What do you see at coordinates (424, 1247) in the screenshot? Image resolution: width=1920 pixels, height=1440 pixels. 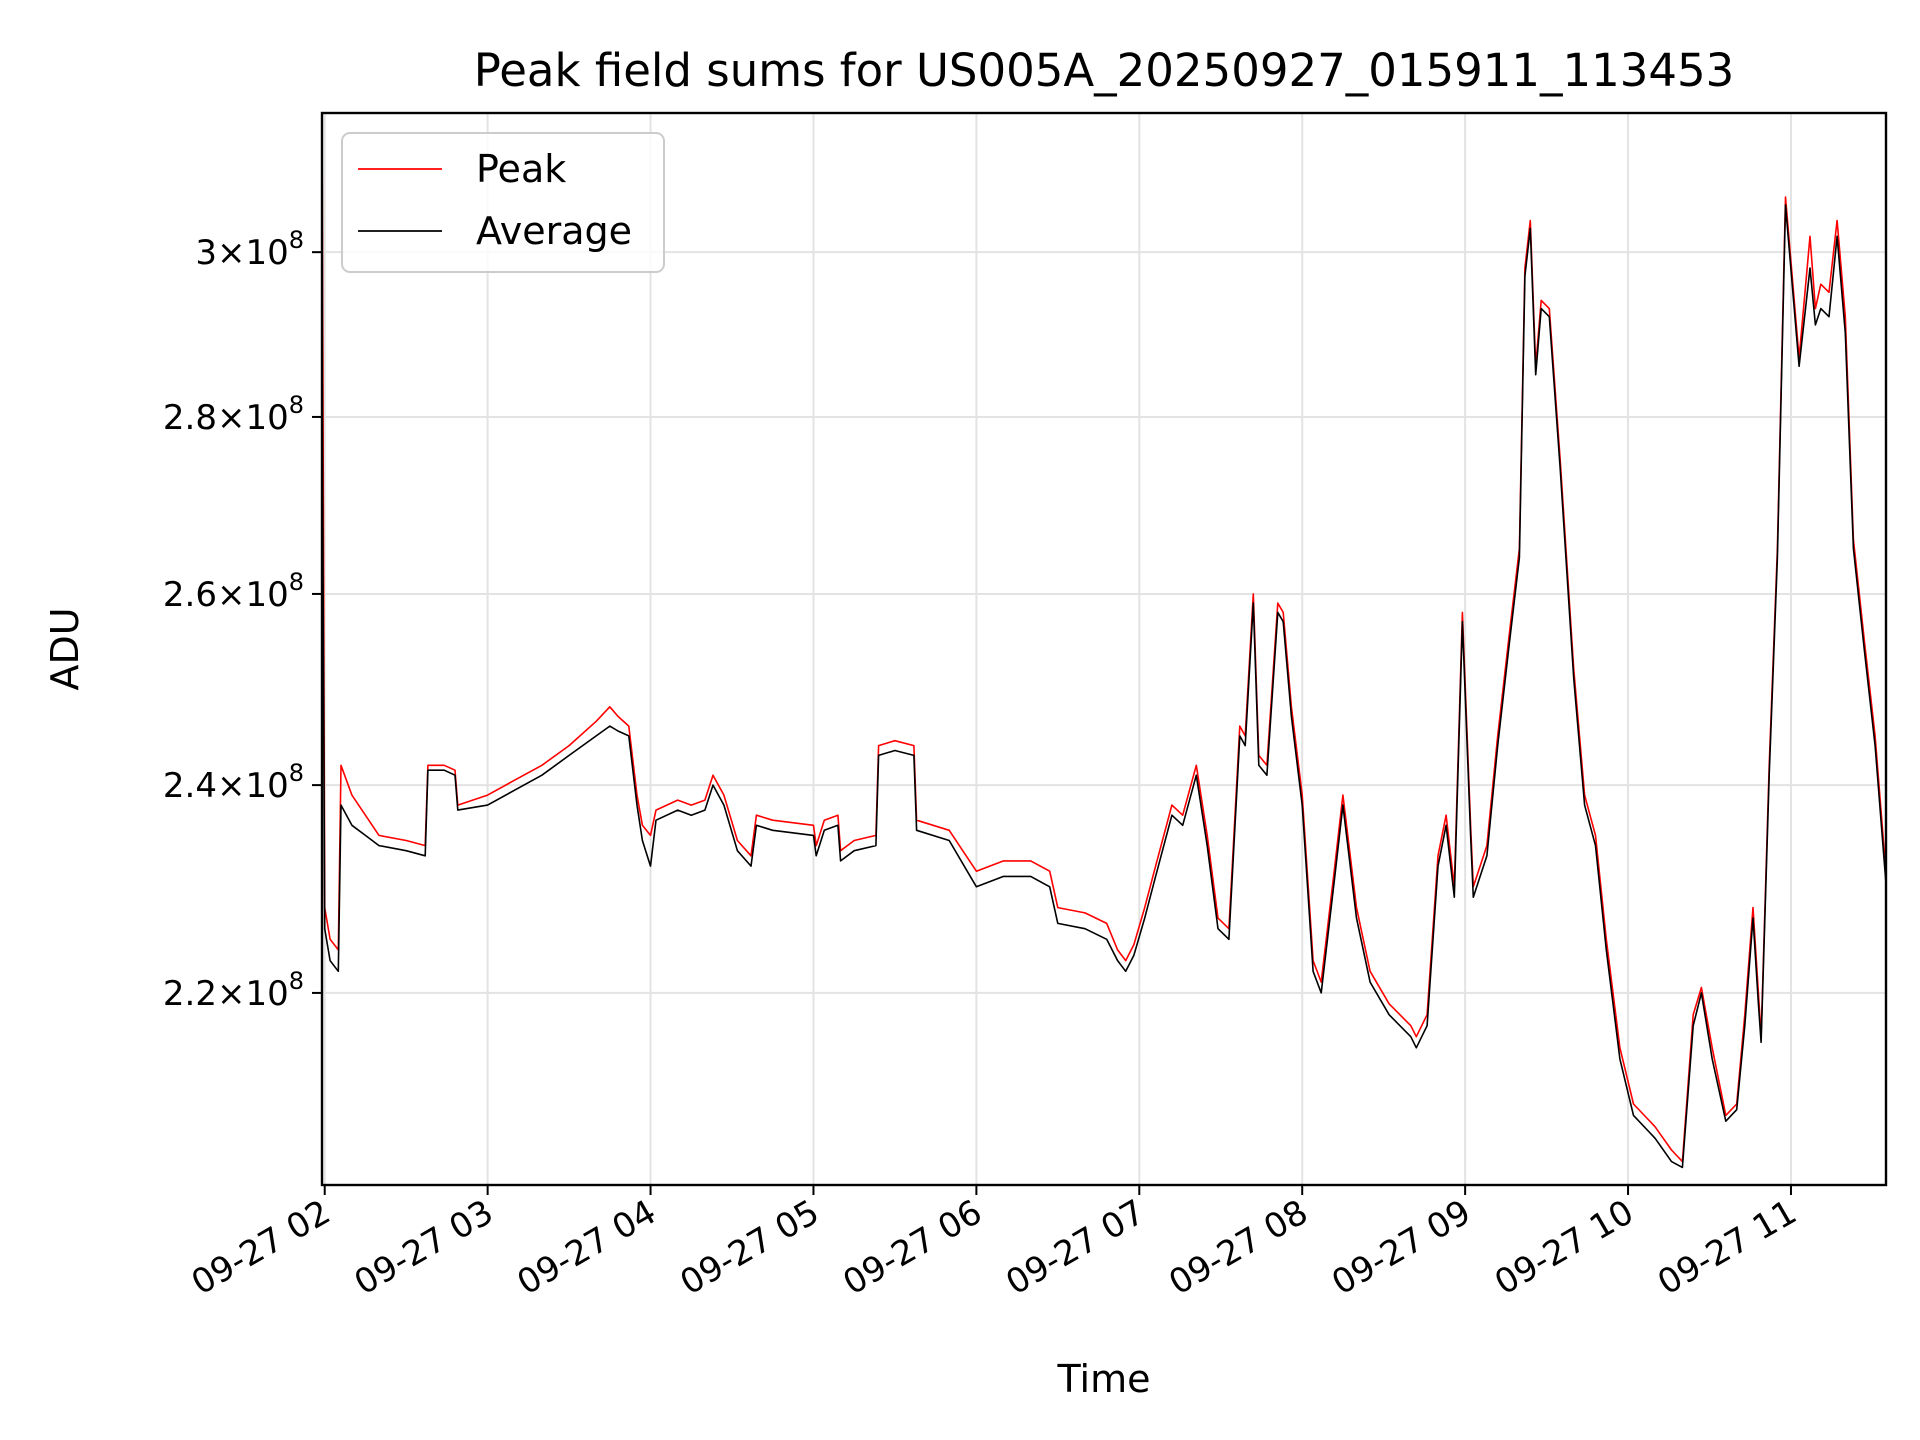 I see `x-tick-label: 09-27 03` at bounding box center [424, 1247].